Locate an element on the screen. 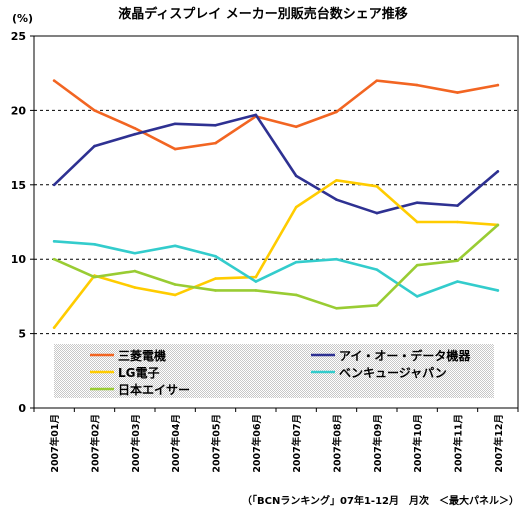  y-axis-unit: (%) is located at coordinates (22, 18).